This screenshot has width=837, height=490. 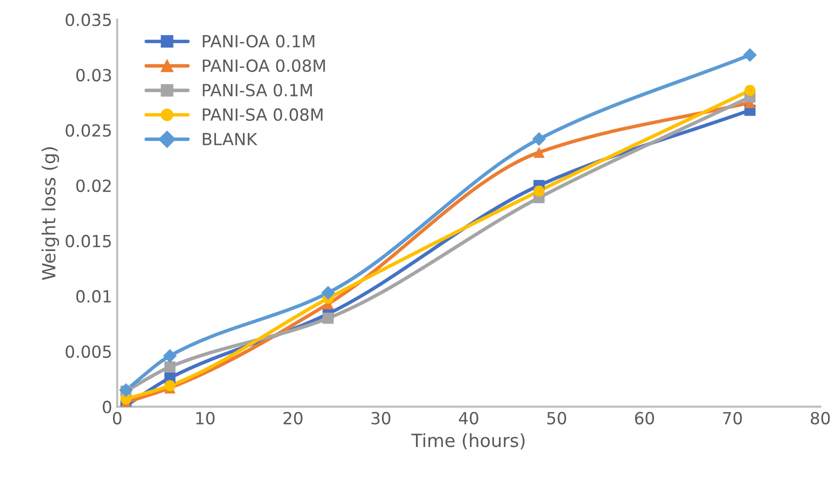 What do you see at coordinates (93, 185) in the screenshot?
I see `y-tick-label: 0.02` at bounding box center [93, 185].